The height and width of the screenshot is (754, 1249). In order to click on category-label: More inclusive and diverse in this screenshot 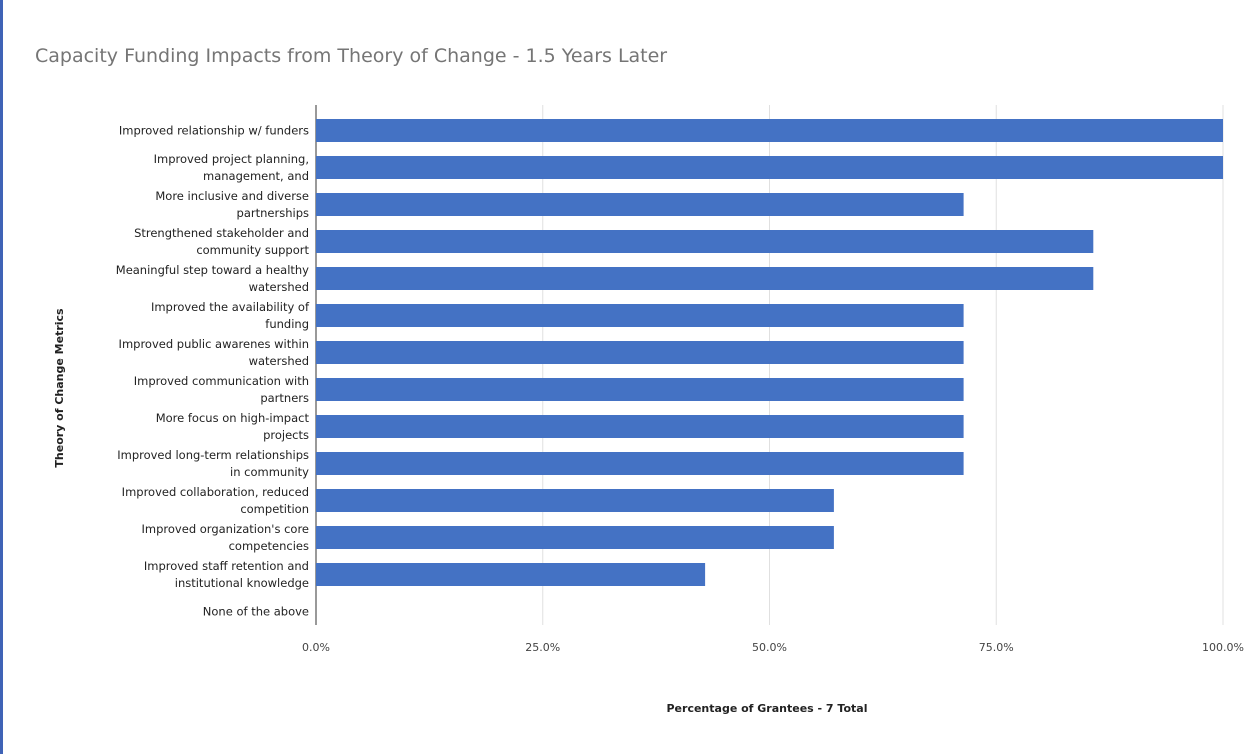, I will do `click(232, 196)`.